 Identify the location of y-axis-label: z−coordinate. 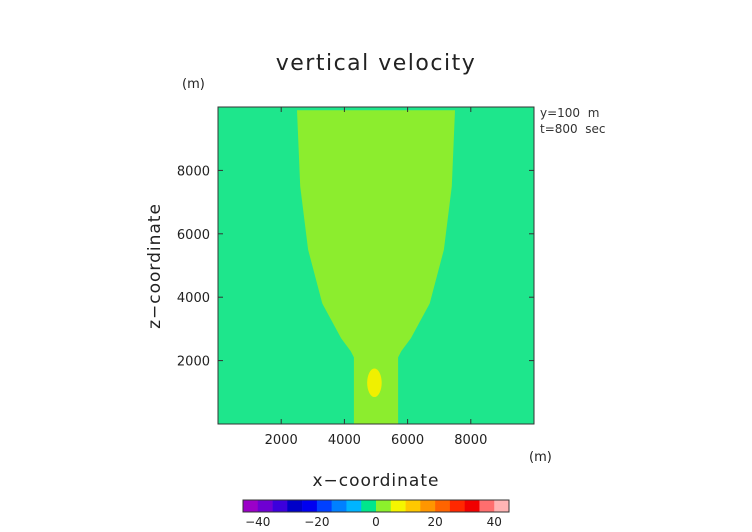
(155, 266).